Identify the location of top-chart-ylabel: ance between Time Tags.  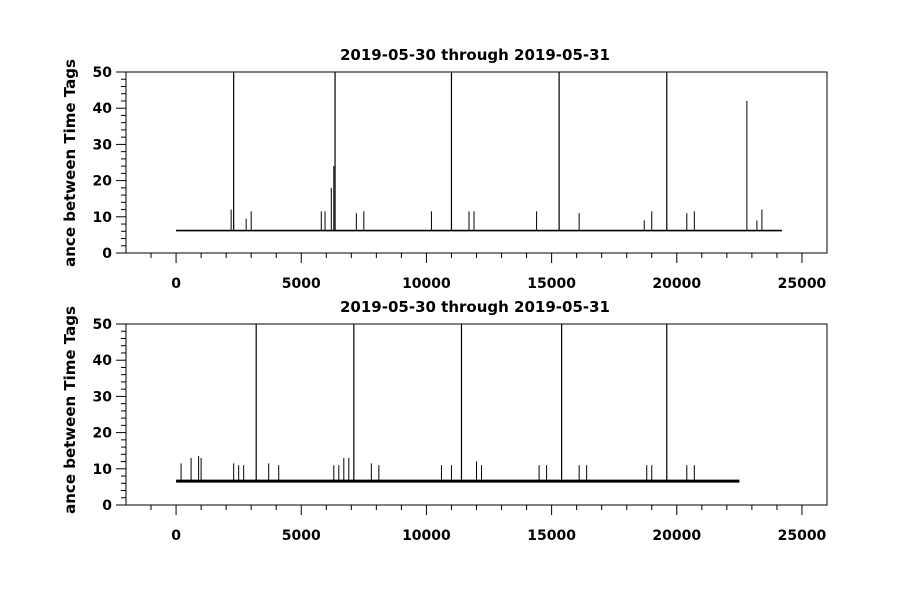
(70, 163).